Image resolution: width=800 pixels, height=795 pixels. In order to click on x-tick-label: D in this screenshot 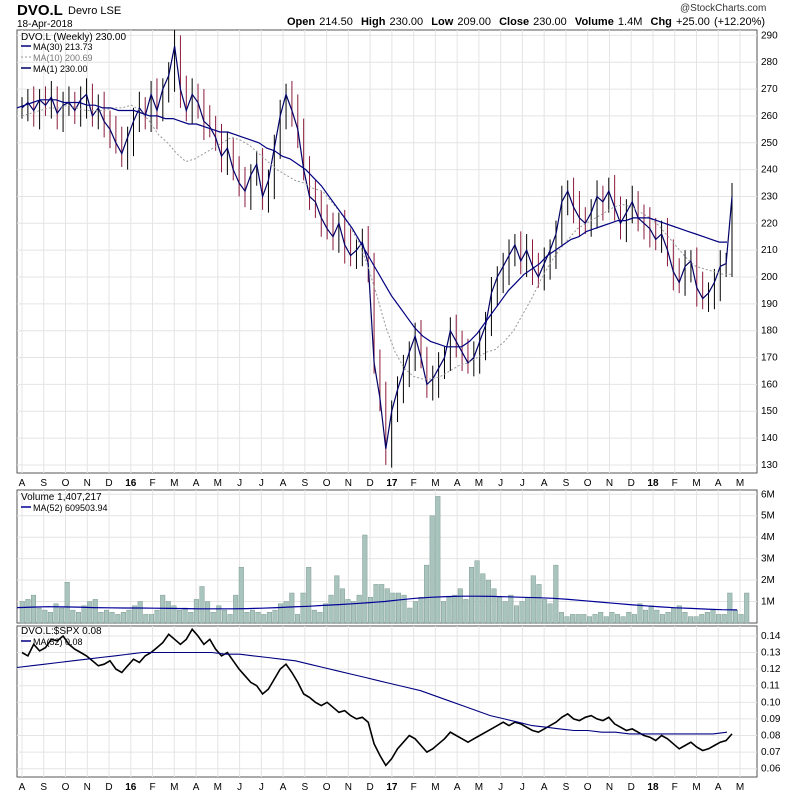, I will do `click(370, 787)`.